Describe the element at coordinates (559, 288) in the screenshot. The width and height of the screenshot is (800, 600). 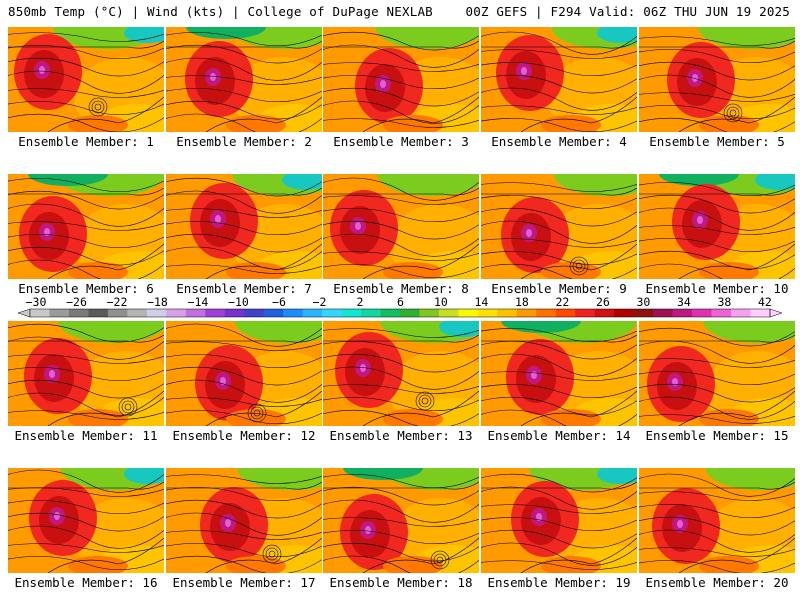
I see `ensemble-member-label: Ensemble Member: 9` at that location.